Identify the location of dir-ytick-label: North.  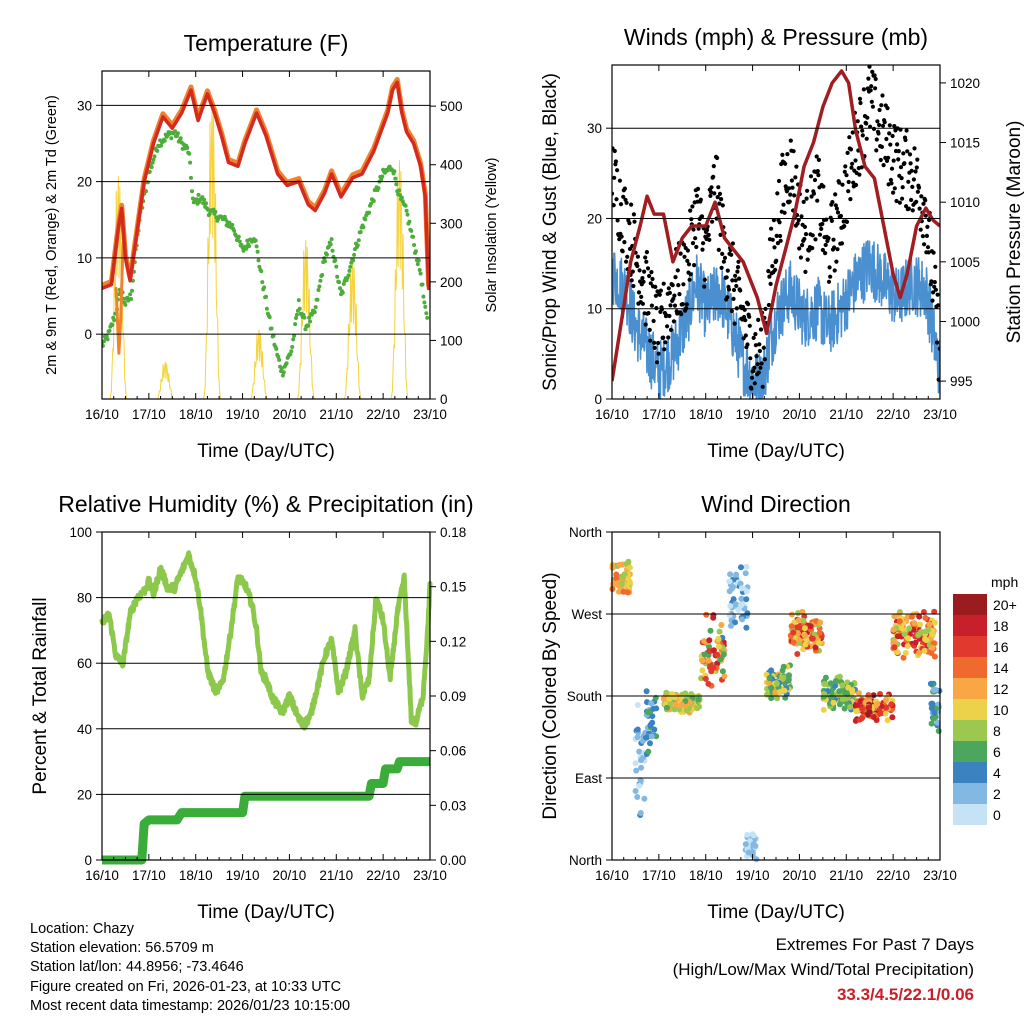
(585, 860).